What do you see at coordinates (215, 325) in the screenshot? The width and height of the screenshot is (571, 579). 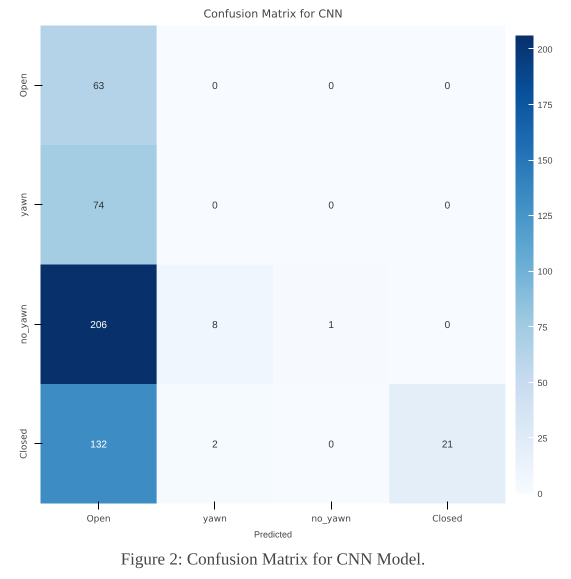 I see `data-label: 8` at bounding box center [215, 325].